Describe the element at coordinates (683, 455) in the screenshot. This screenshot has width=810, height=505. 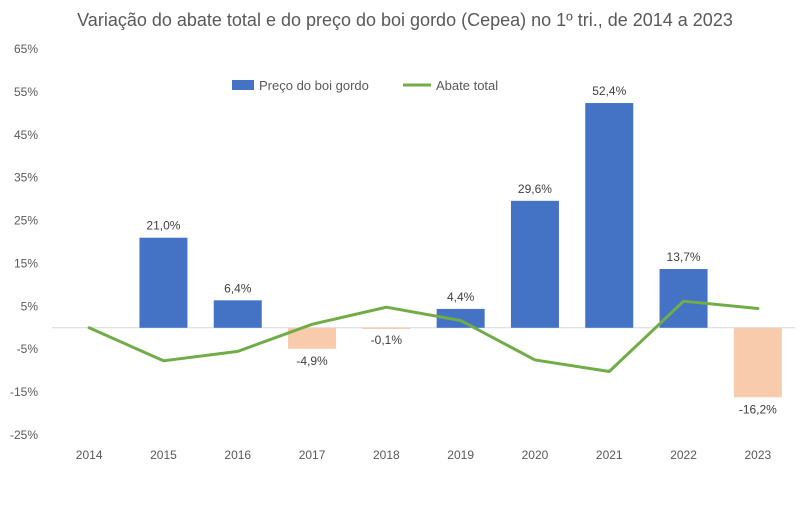
I see `x-tick-label: 2022` at that location.